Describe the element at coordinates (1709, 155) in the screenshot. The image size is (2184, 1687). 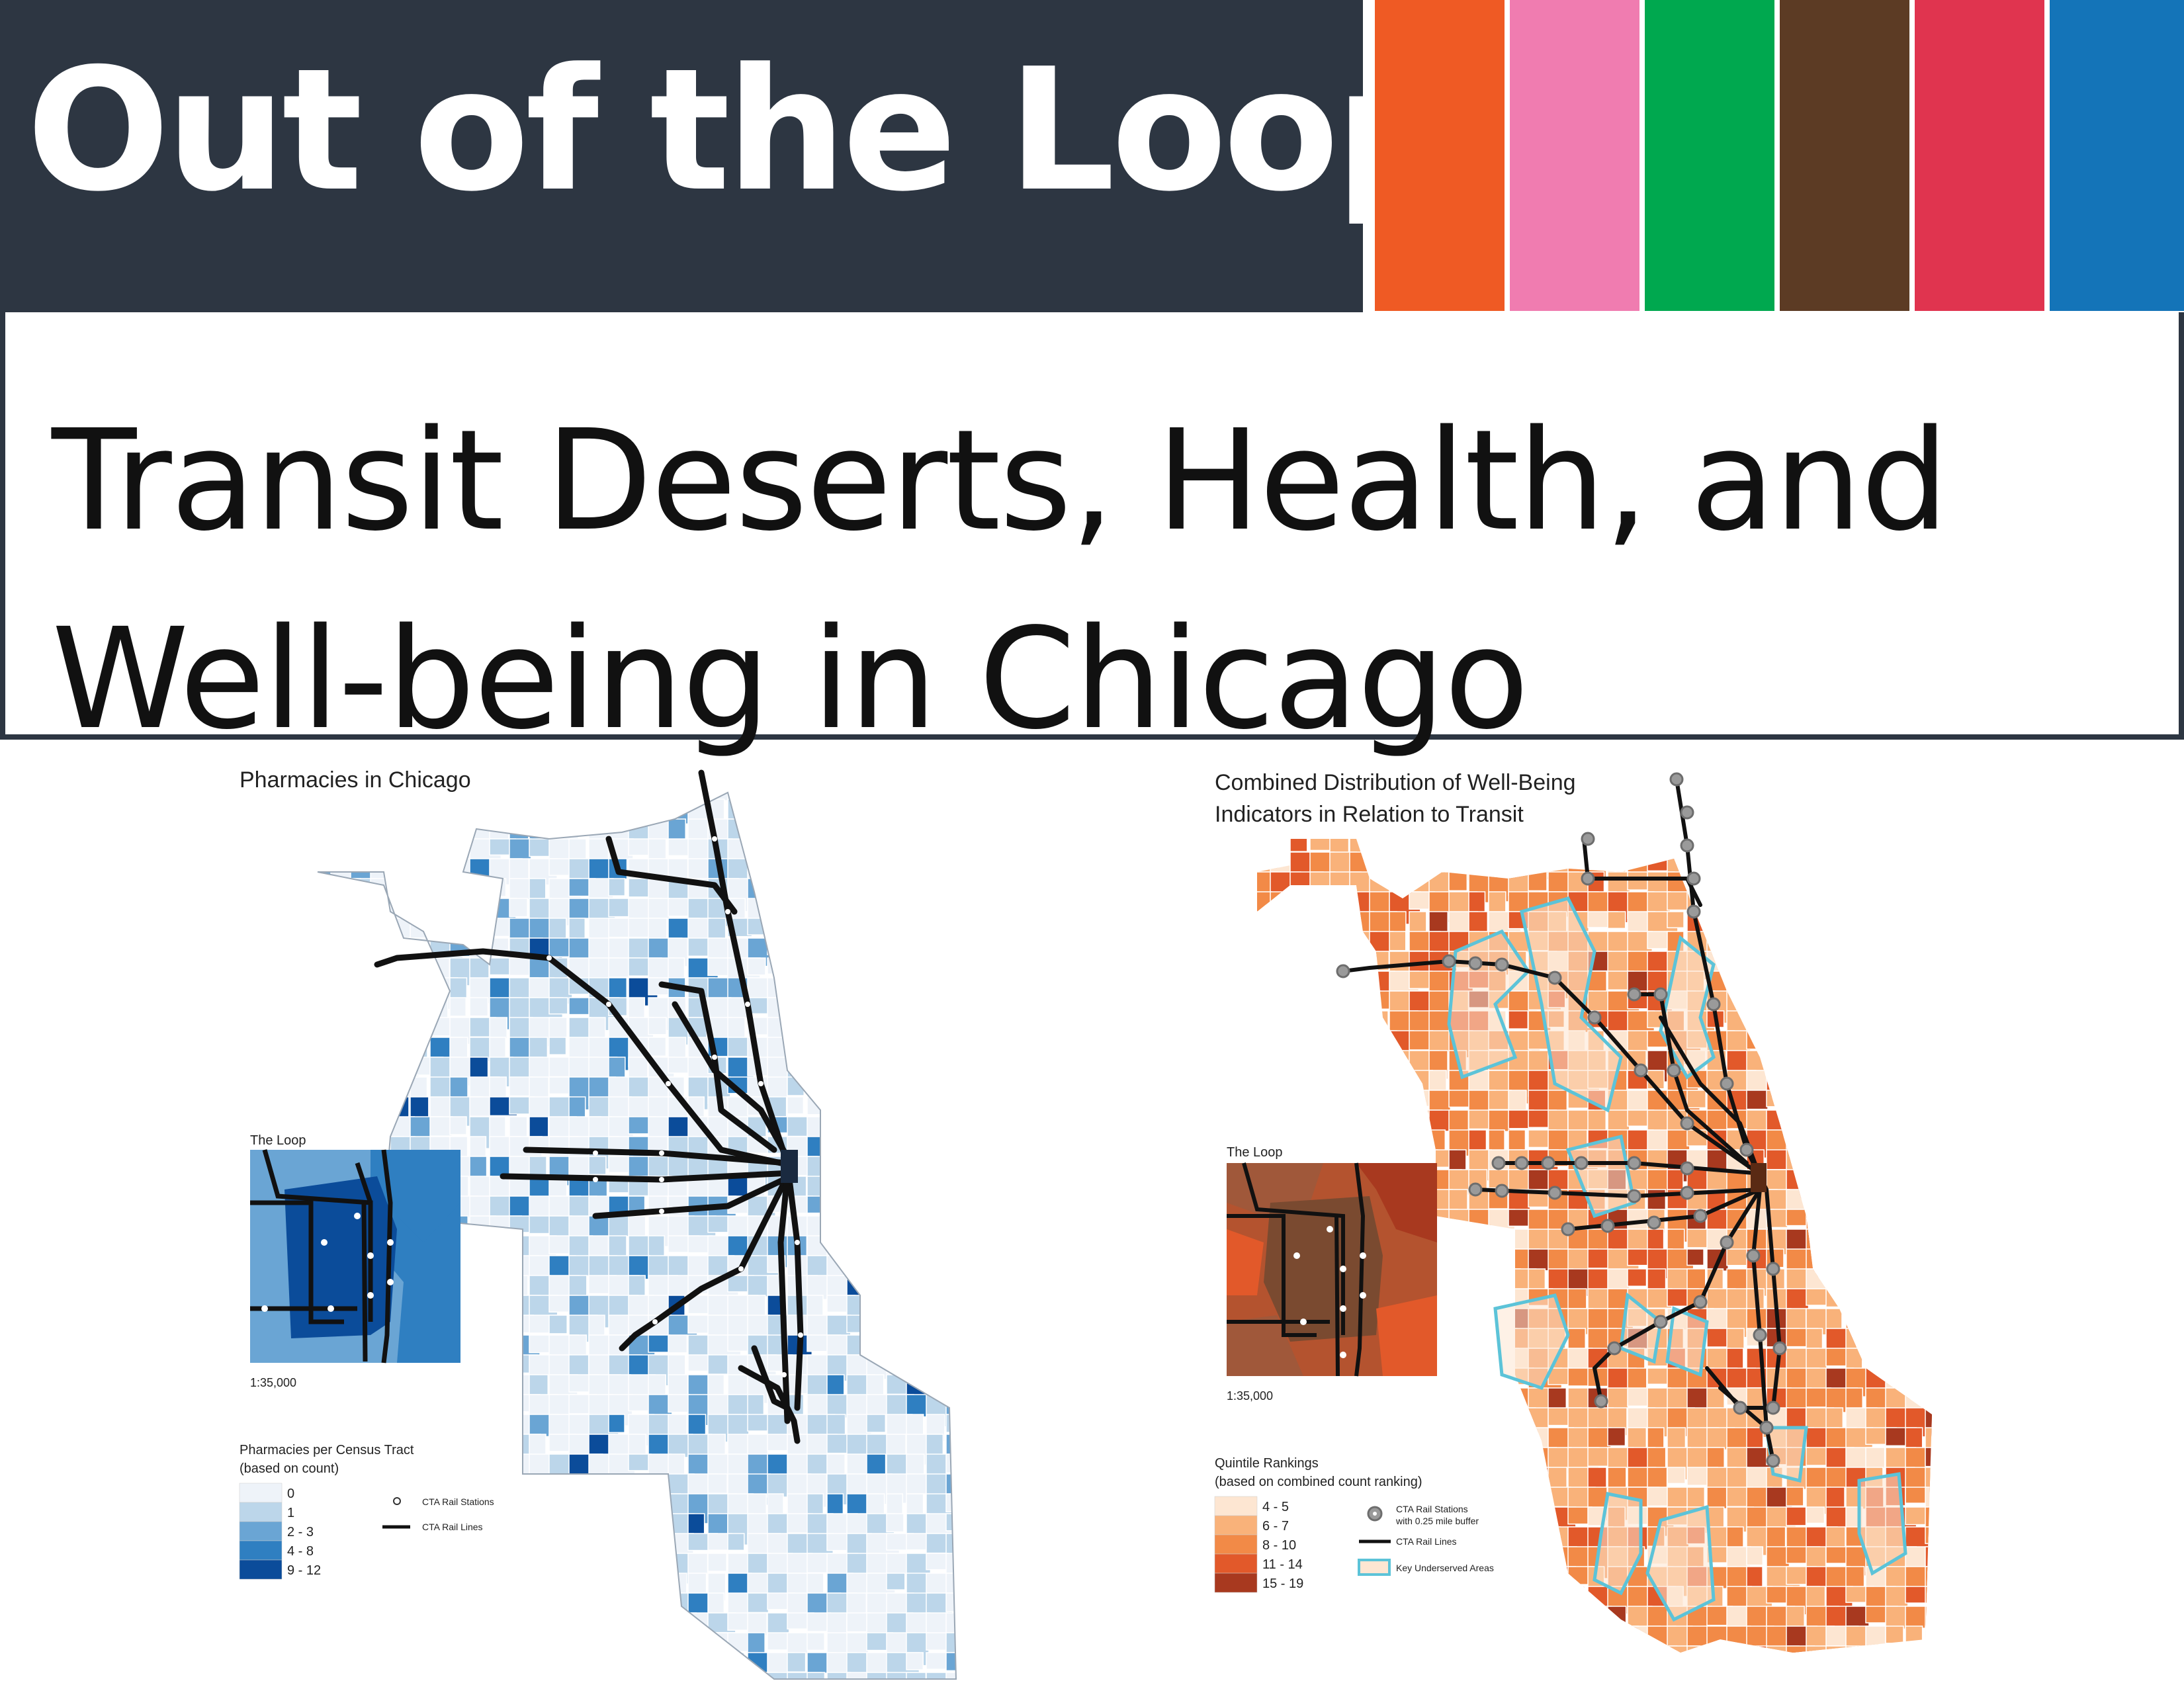
I see `green-line-stripe` at that location.